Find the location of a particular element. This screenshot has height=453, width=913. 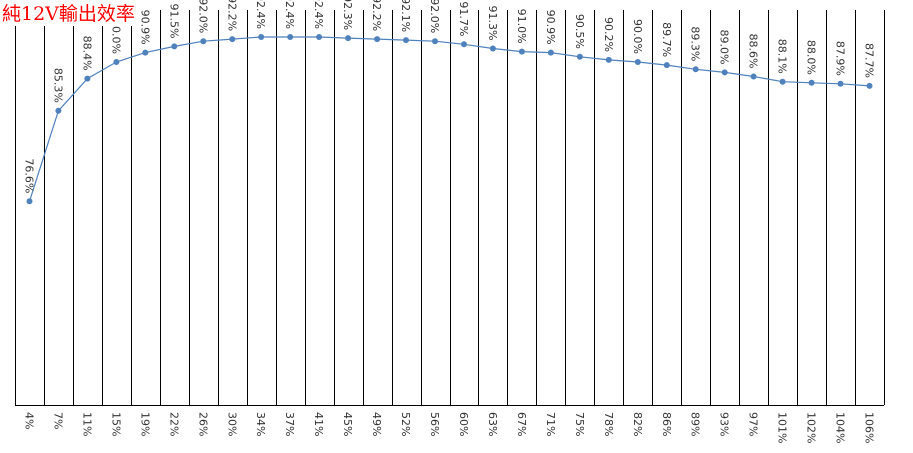

data-label: 92.3% is located at coordinates (347, 15).